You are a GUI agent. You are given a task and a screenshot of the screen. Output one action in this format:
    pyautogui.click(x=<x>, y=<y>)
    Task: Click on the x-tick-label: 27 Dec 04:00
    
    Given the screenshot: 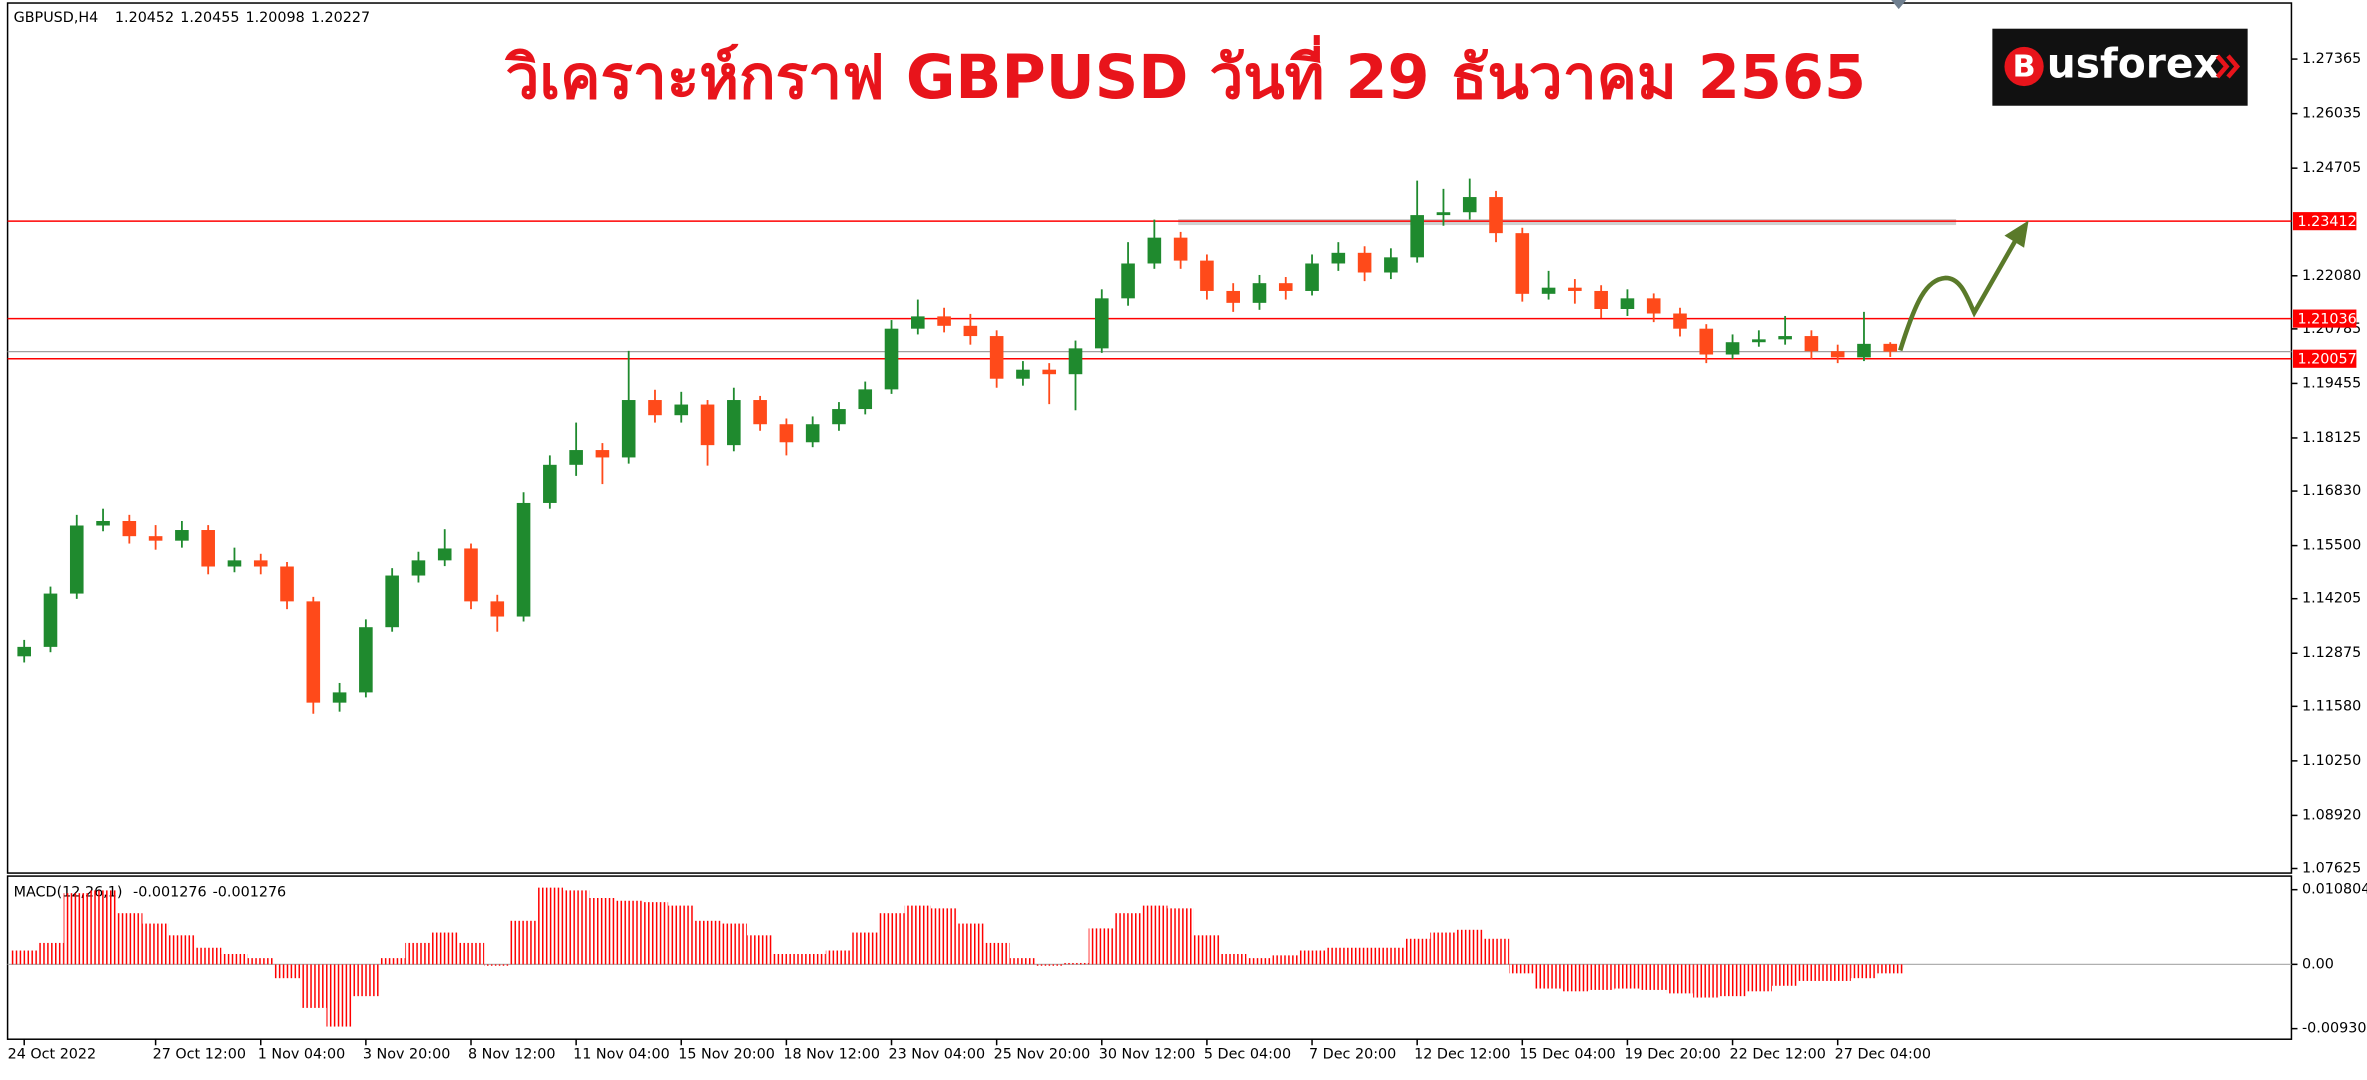 What is the action you would take?
    pyautogui.click(x=1883, y=1054)
    